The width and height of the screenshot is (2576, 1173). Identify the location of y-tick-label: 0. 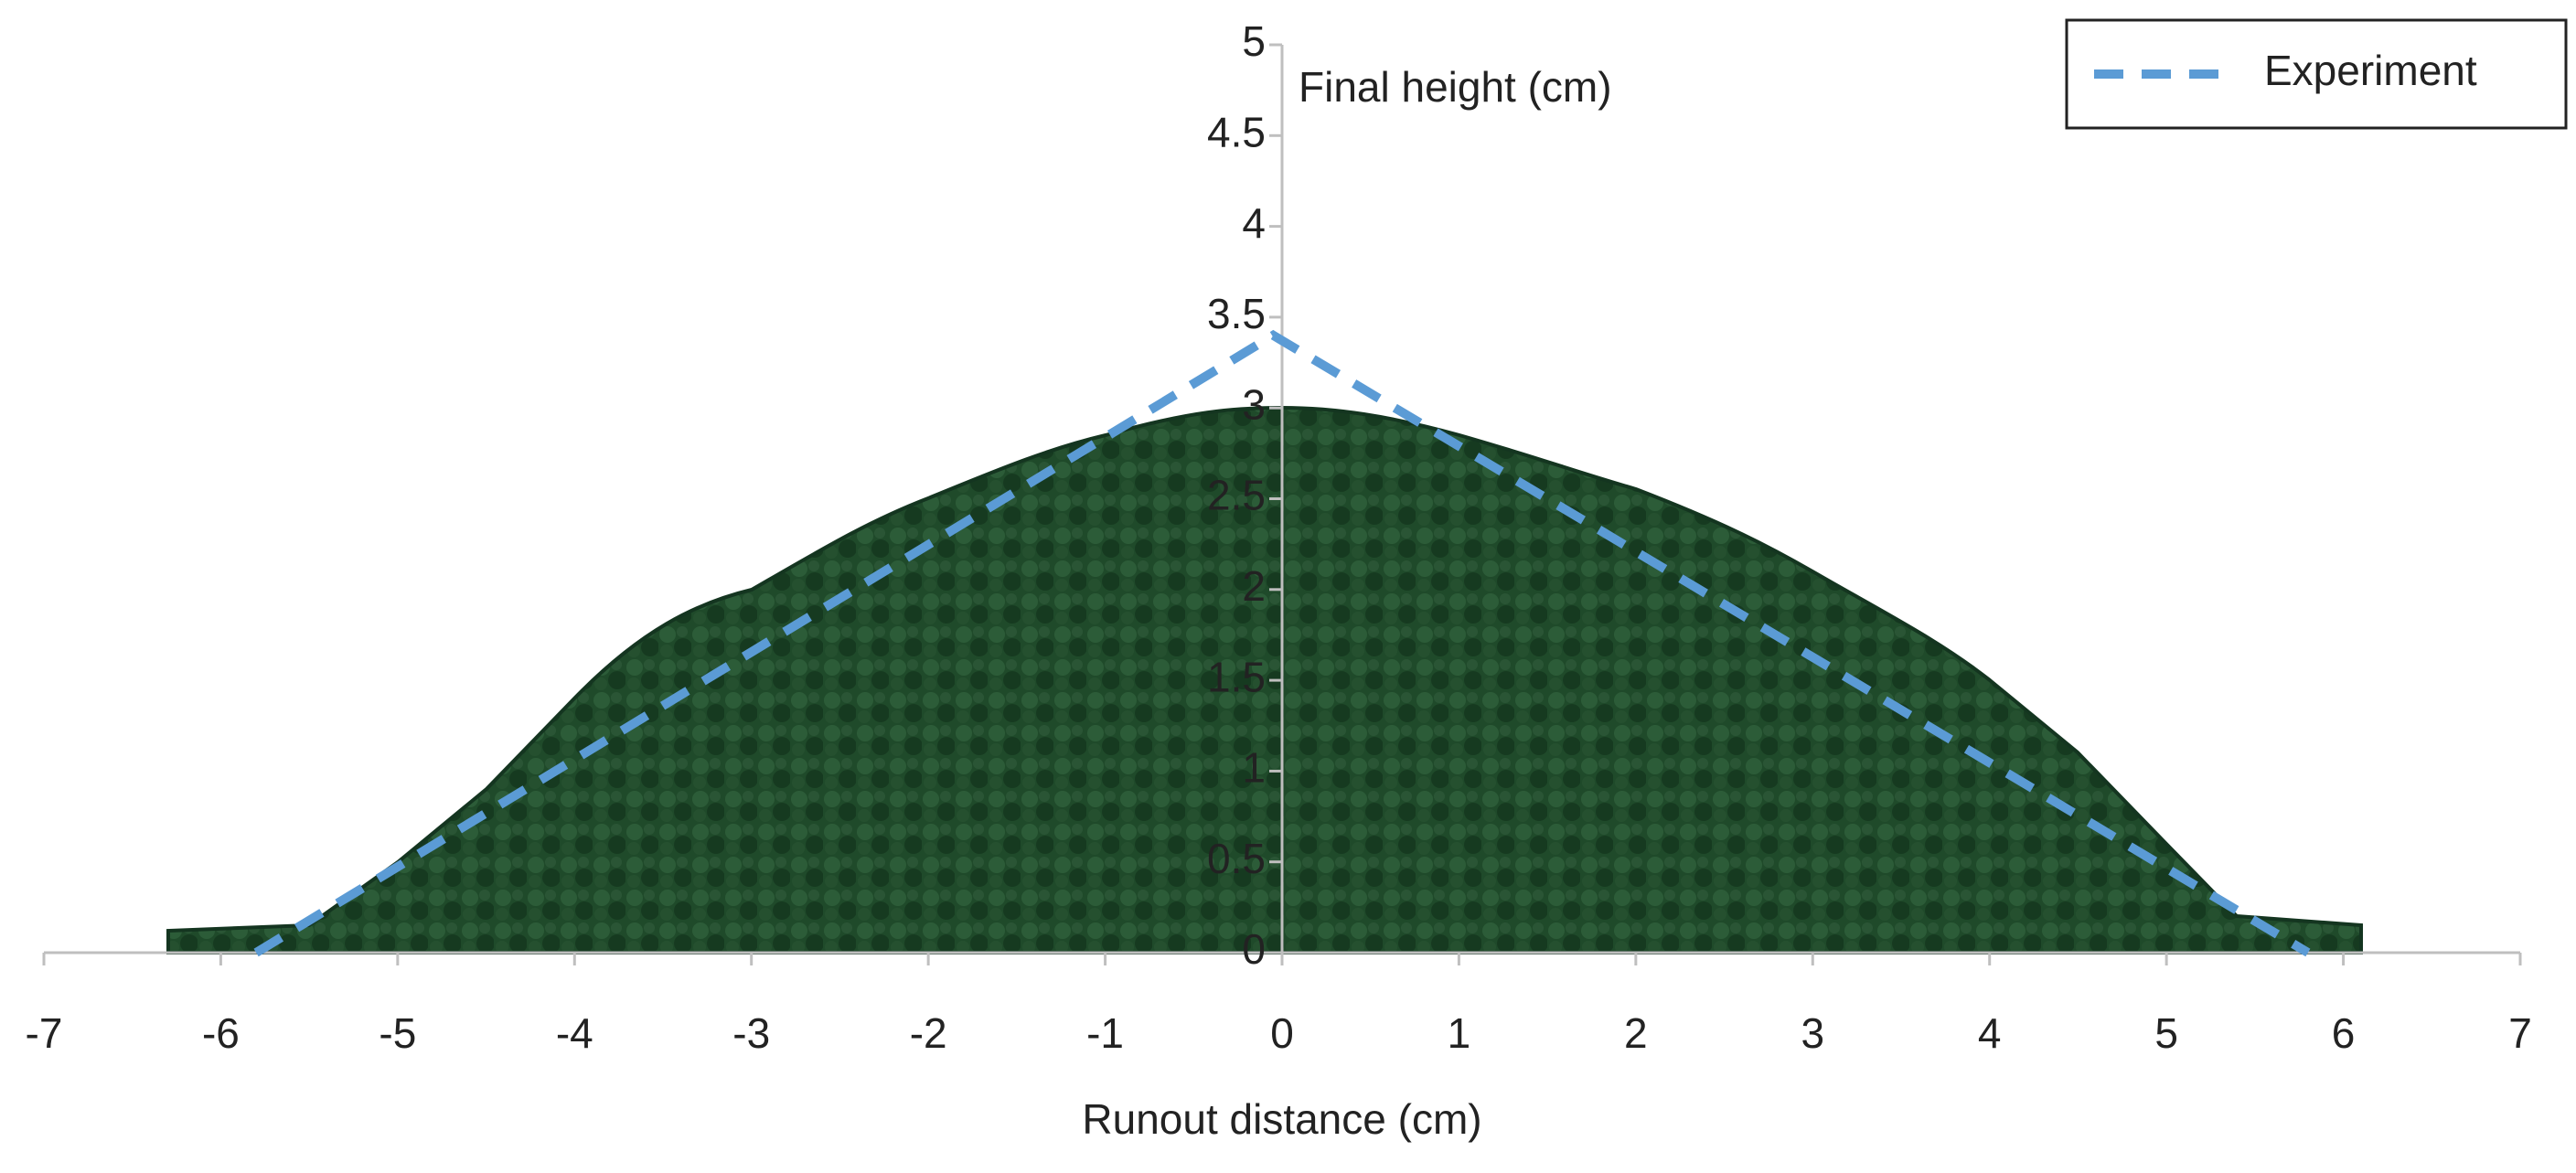
(1254, 949).